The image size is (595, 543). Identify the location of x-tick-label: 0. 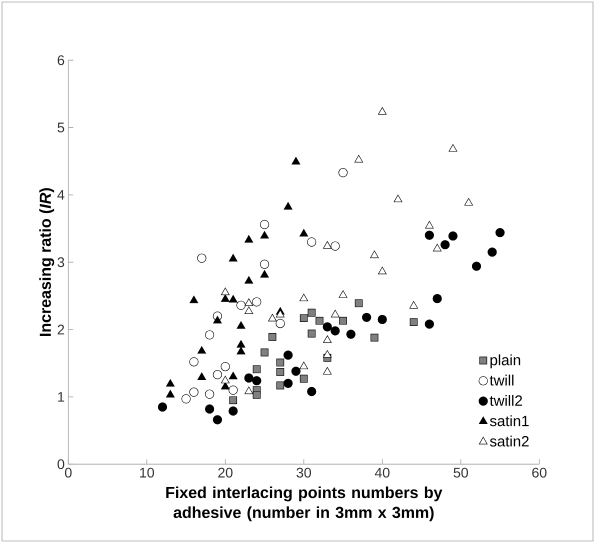
(68, 473).